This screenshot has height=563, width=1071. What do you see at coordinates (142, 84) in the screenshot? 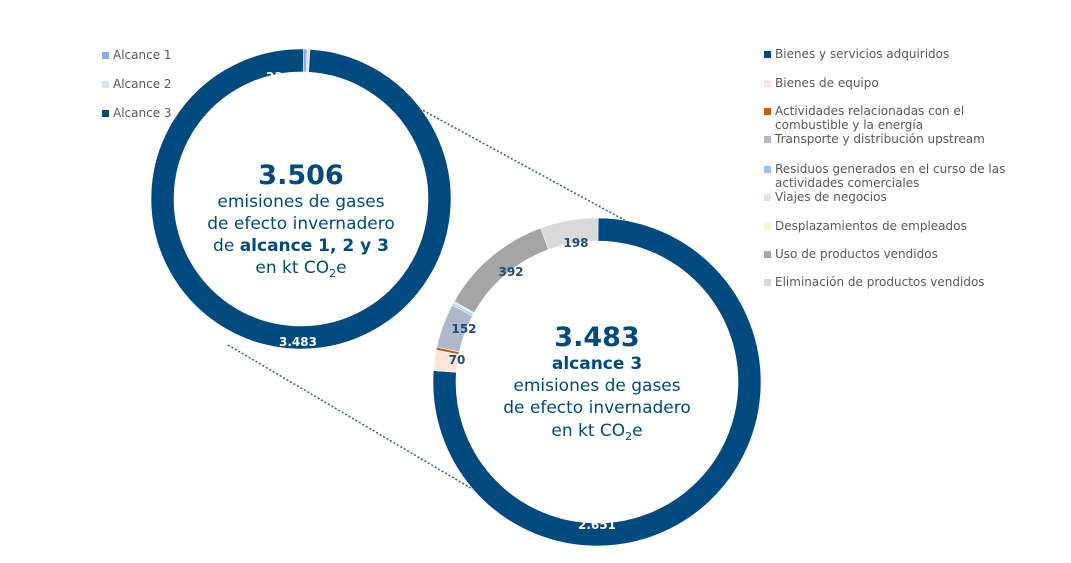
I see `legend-label: Alcance 2` at bounding box center [142, 84].